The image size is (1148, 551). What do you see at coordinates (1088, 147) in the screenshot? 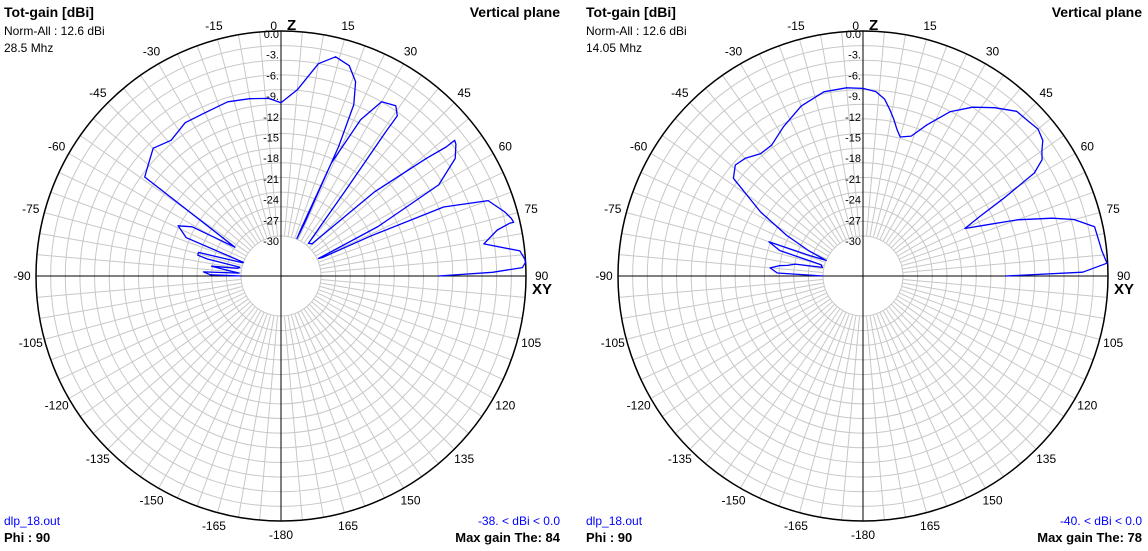
I see `angle-tick-label: 60` at bounding box center [1088, 147].